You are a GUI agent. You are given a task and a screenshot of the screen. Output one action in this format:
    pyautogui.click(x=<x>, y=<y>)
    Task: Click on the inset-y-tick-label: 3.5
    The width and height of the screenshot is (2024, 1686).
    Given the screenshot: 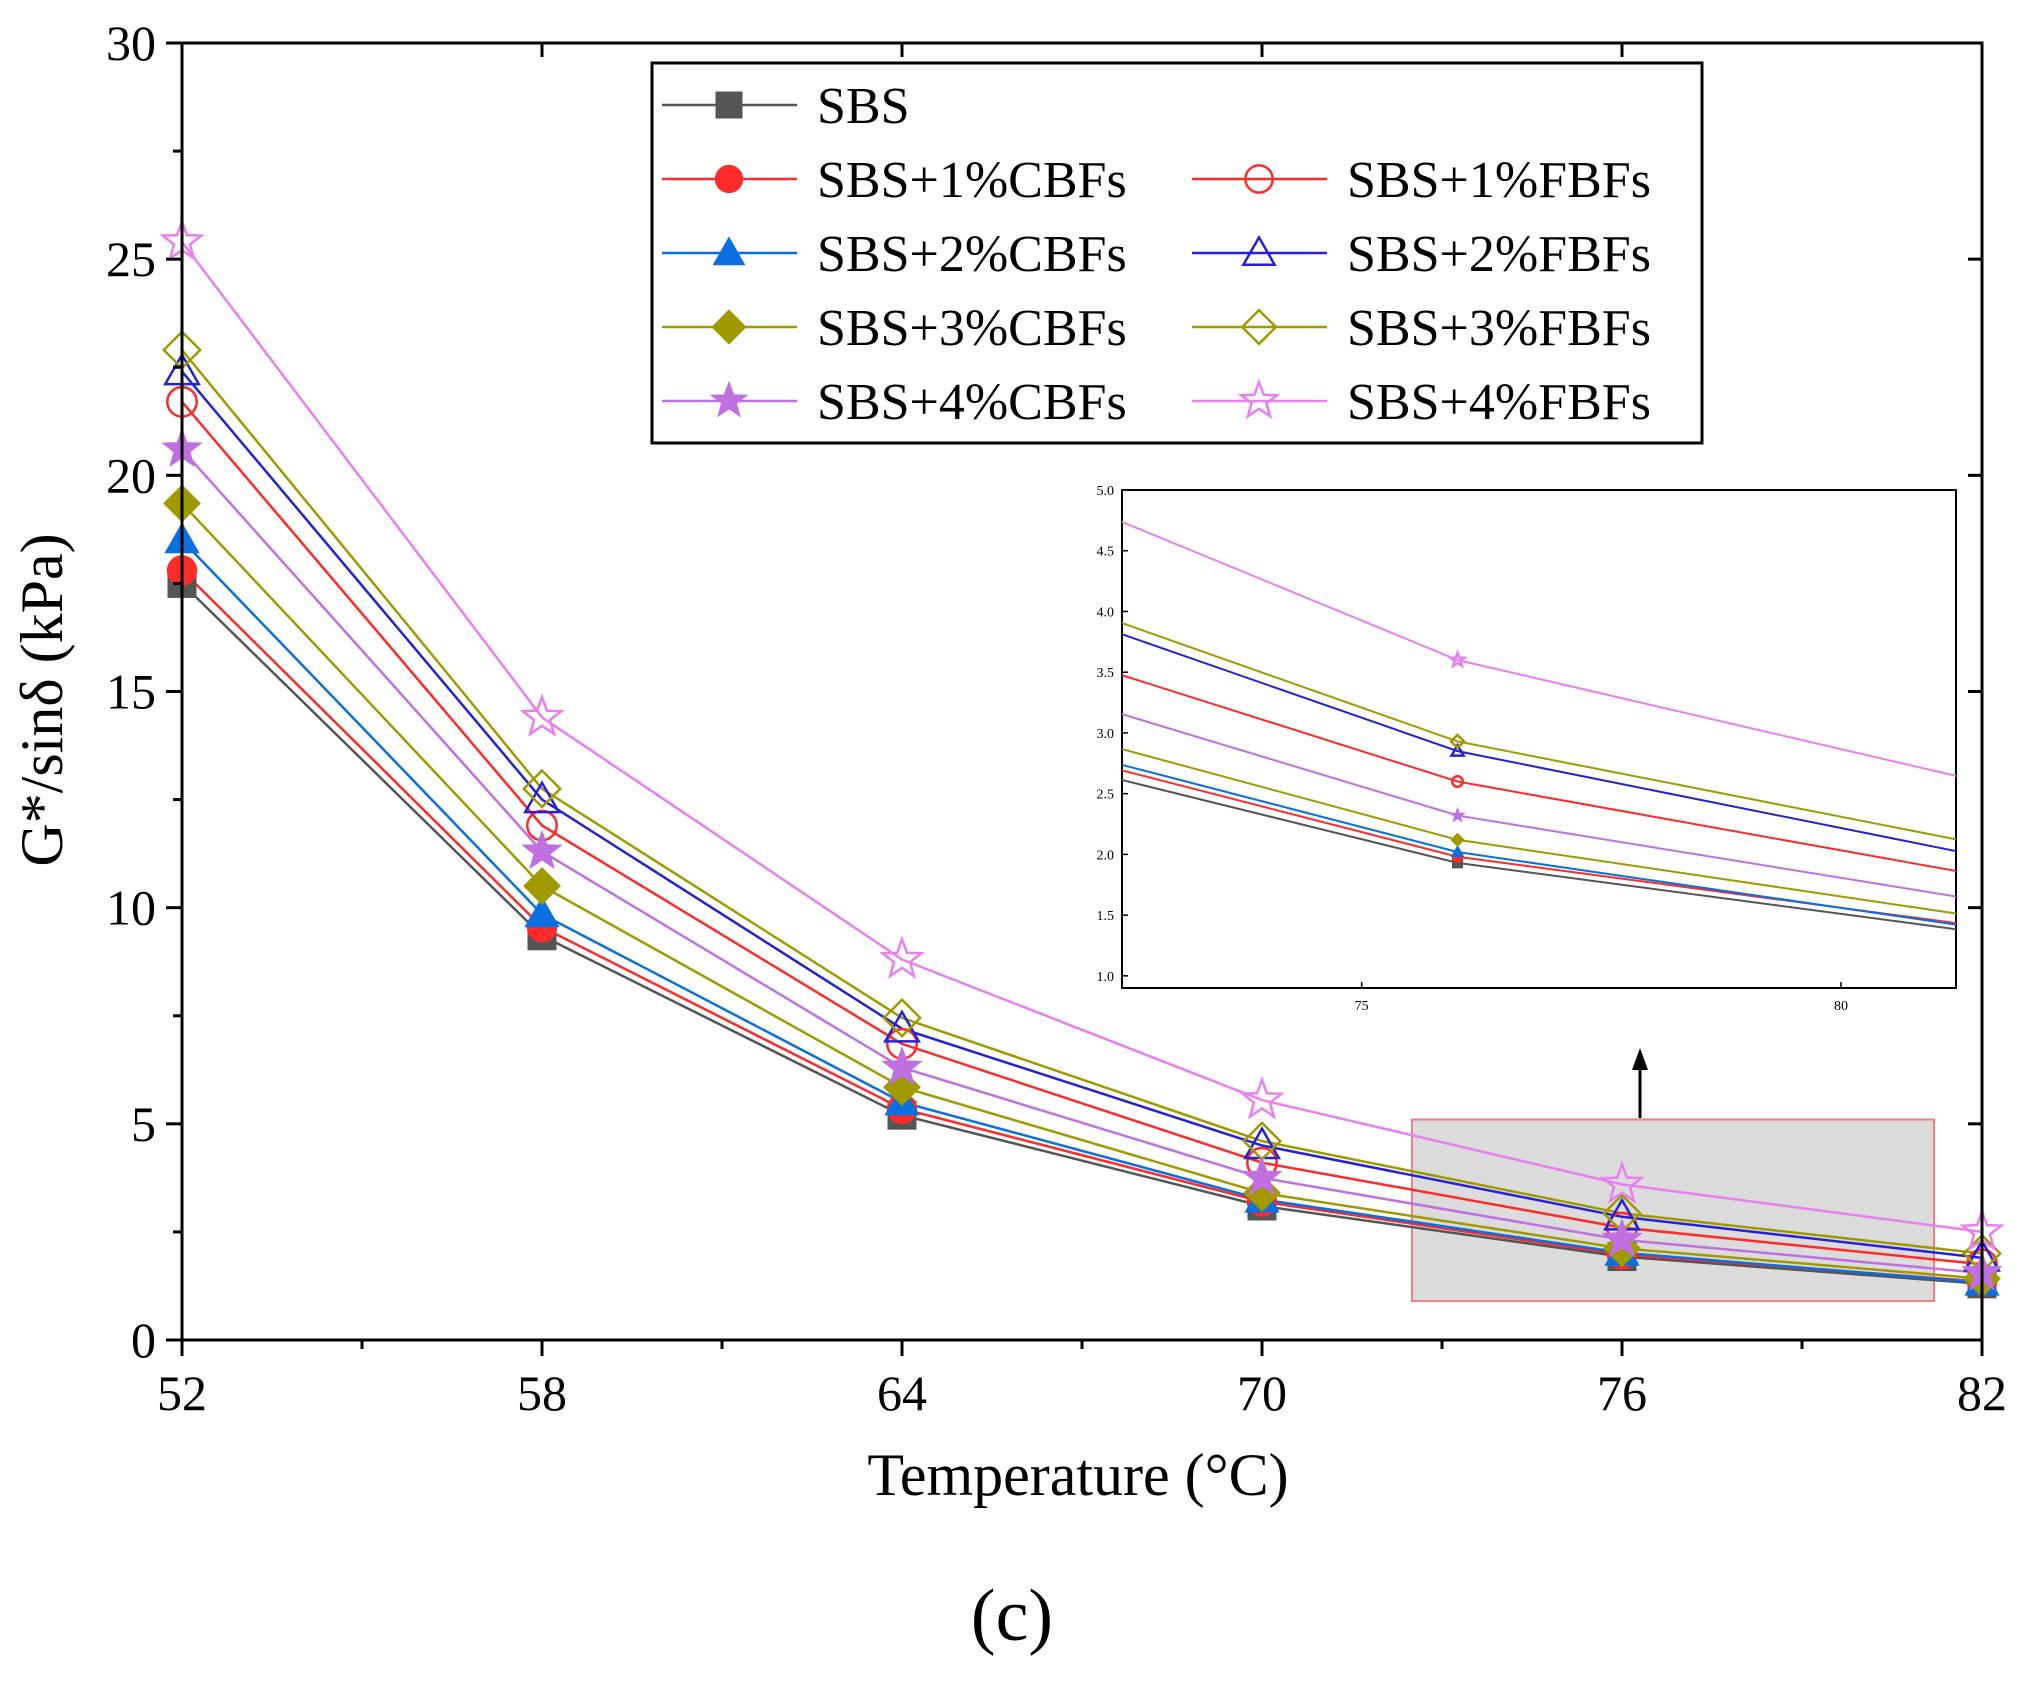 What is the action you would take?
    pyautogui.click(x=1106, y=673)
    